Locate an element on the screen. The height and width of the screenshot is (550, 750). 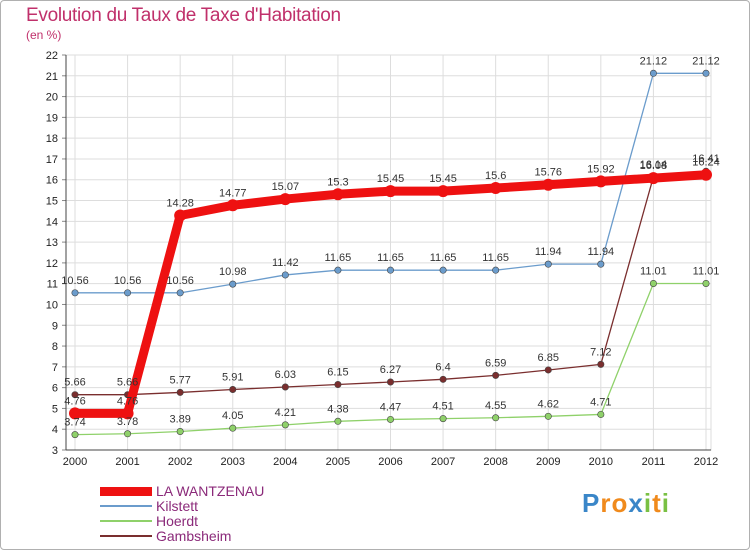
y-tick-label: 15 is located at coordinates (52, 202).